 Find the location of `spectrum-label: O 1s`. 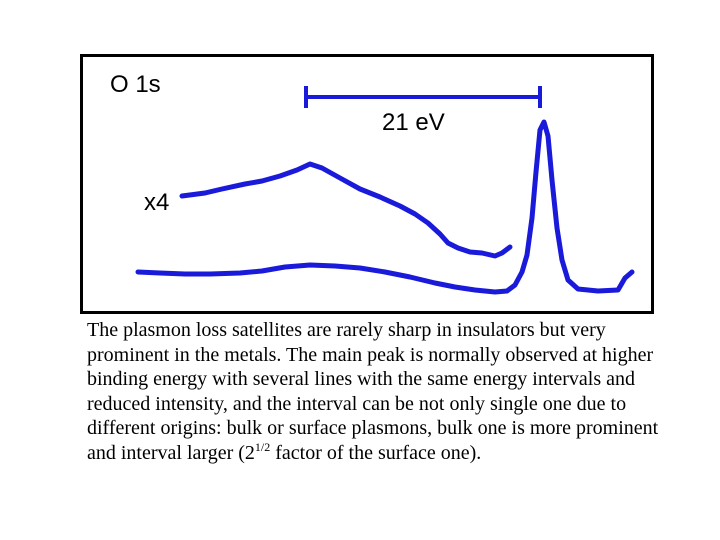

spectrum-label: O 1s is located at coordinates (135, 84).